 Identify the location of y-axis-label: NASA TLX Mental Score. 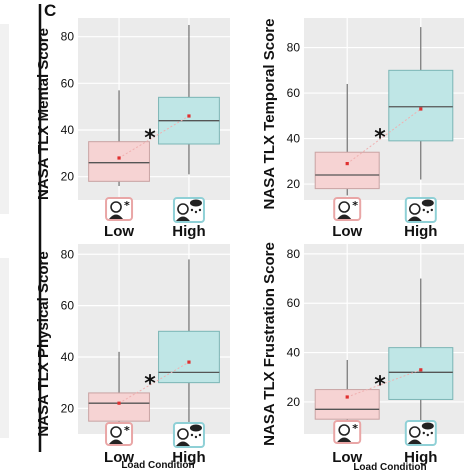
(43, 114).